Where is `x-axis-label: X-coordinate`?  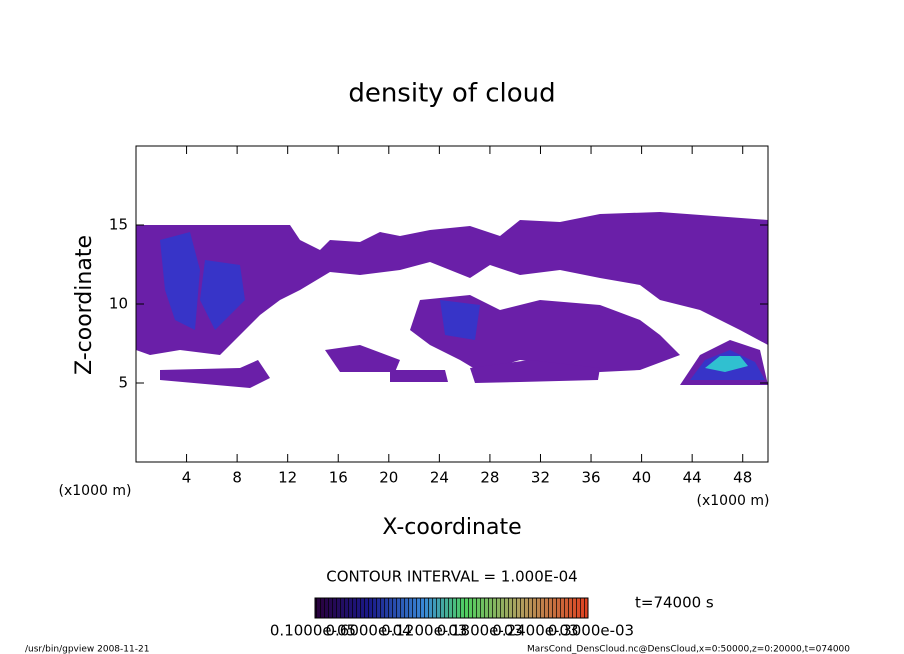 x-axis-label: X-coordinate is located at coordinates (451, 527).